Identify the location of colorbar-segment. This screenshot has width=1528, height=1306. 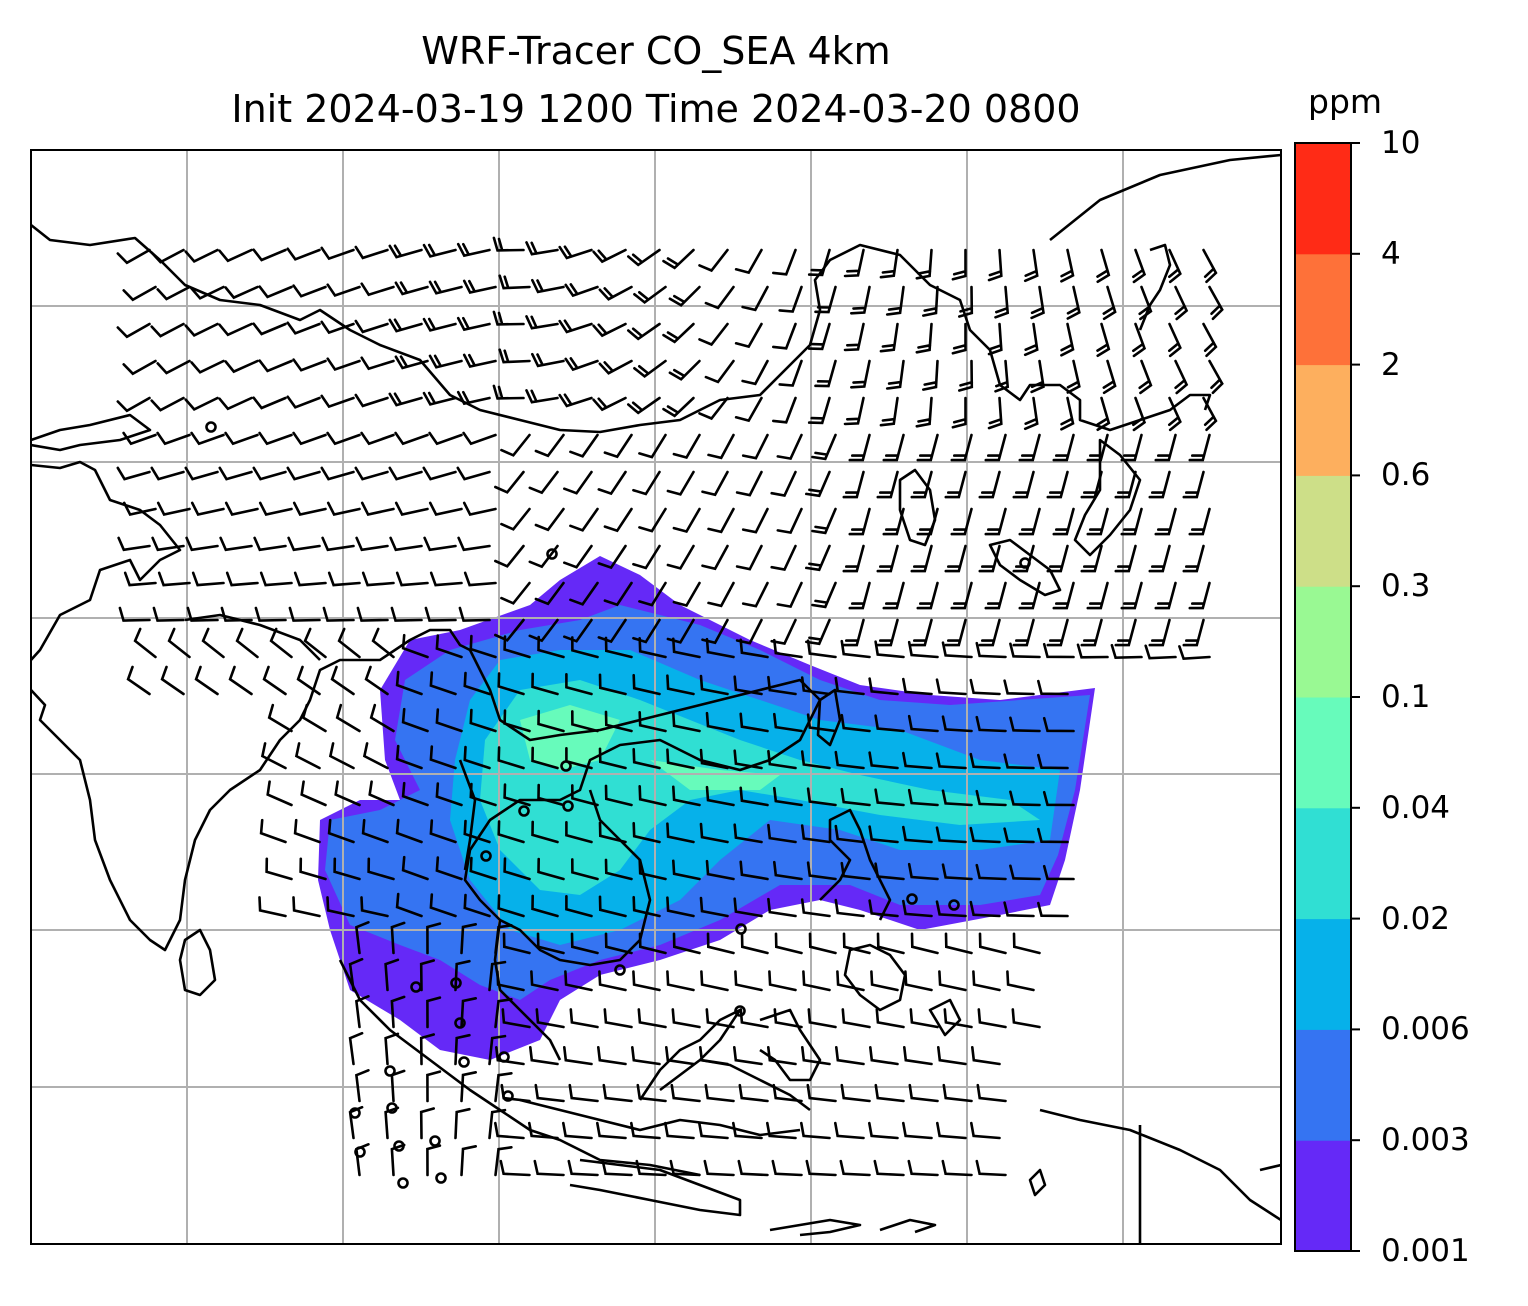
(1323, 642).